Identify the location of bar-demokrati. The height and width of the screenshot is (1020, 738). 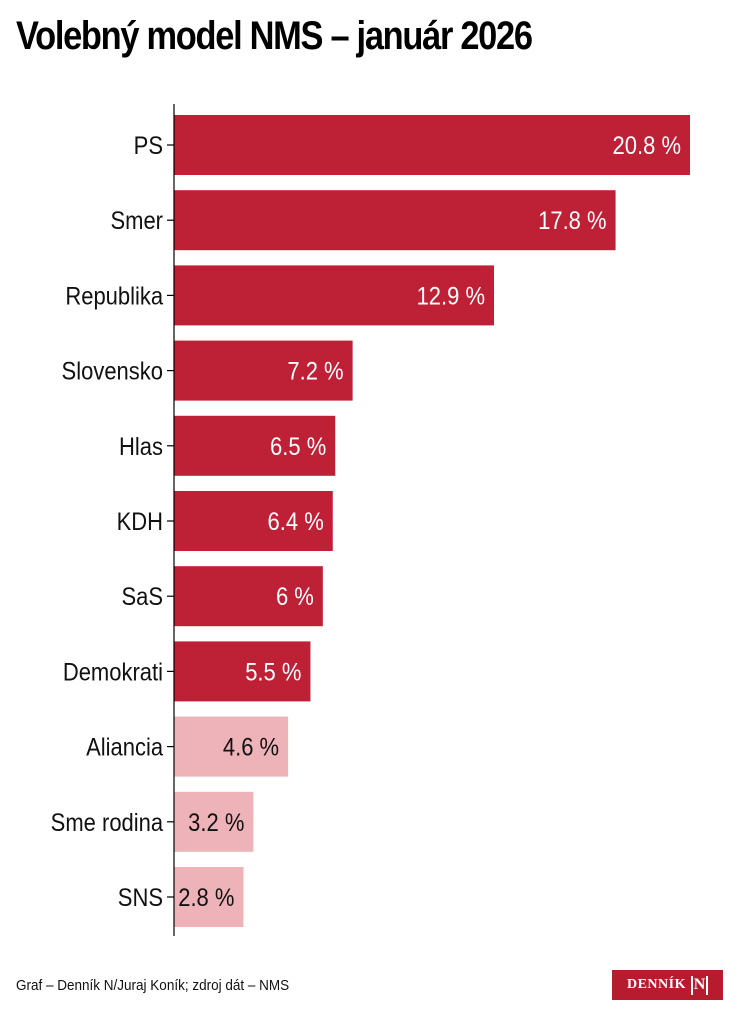
(242, 671).